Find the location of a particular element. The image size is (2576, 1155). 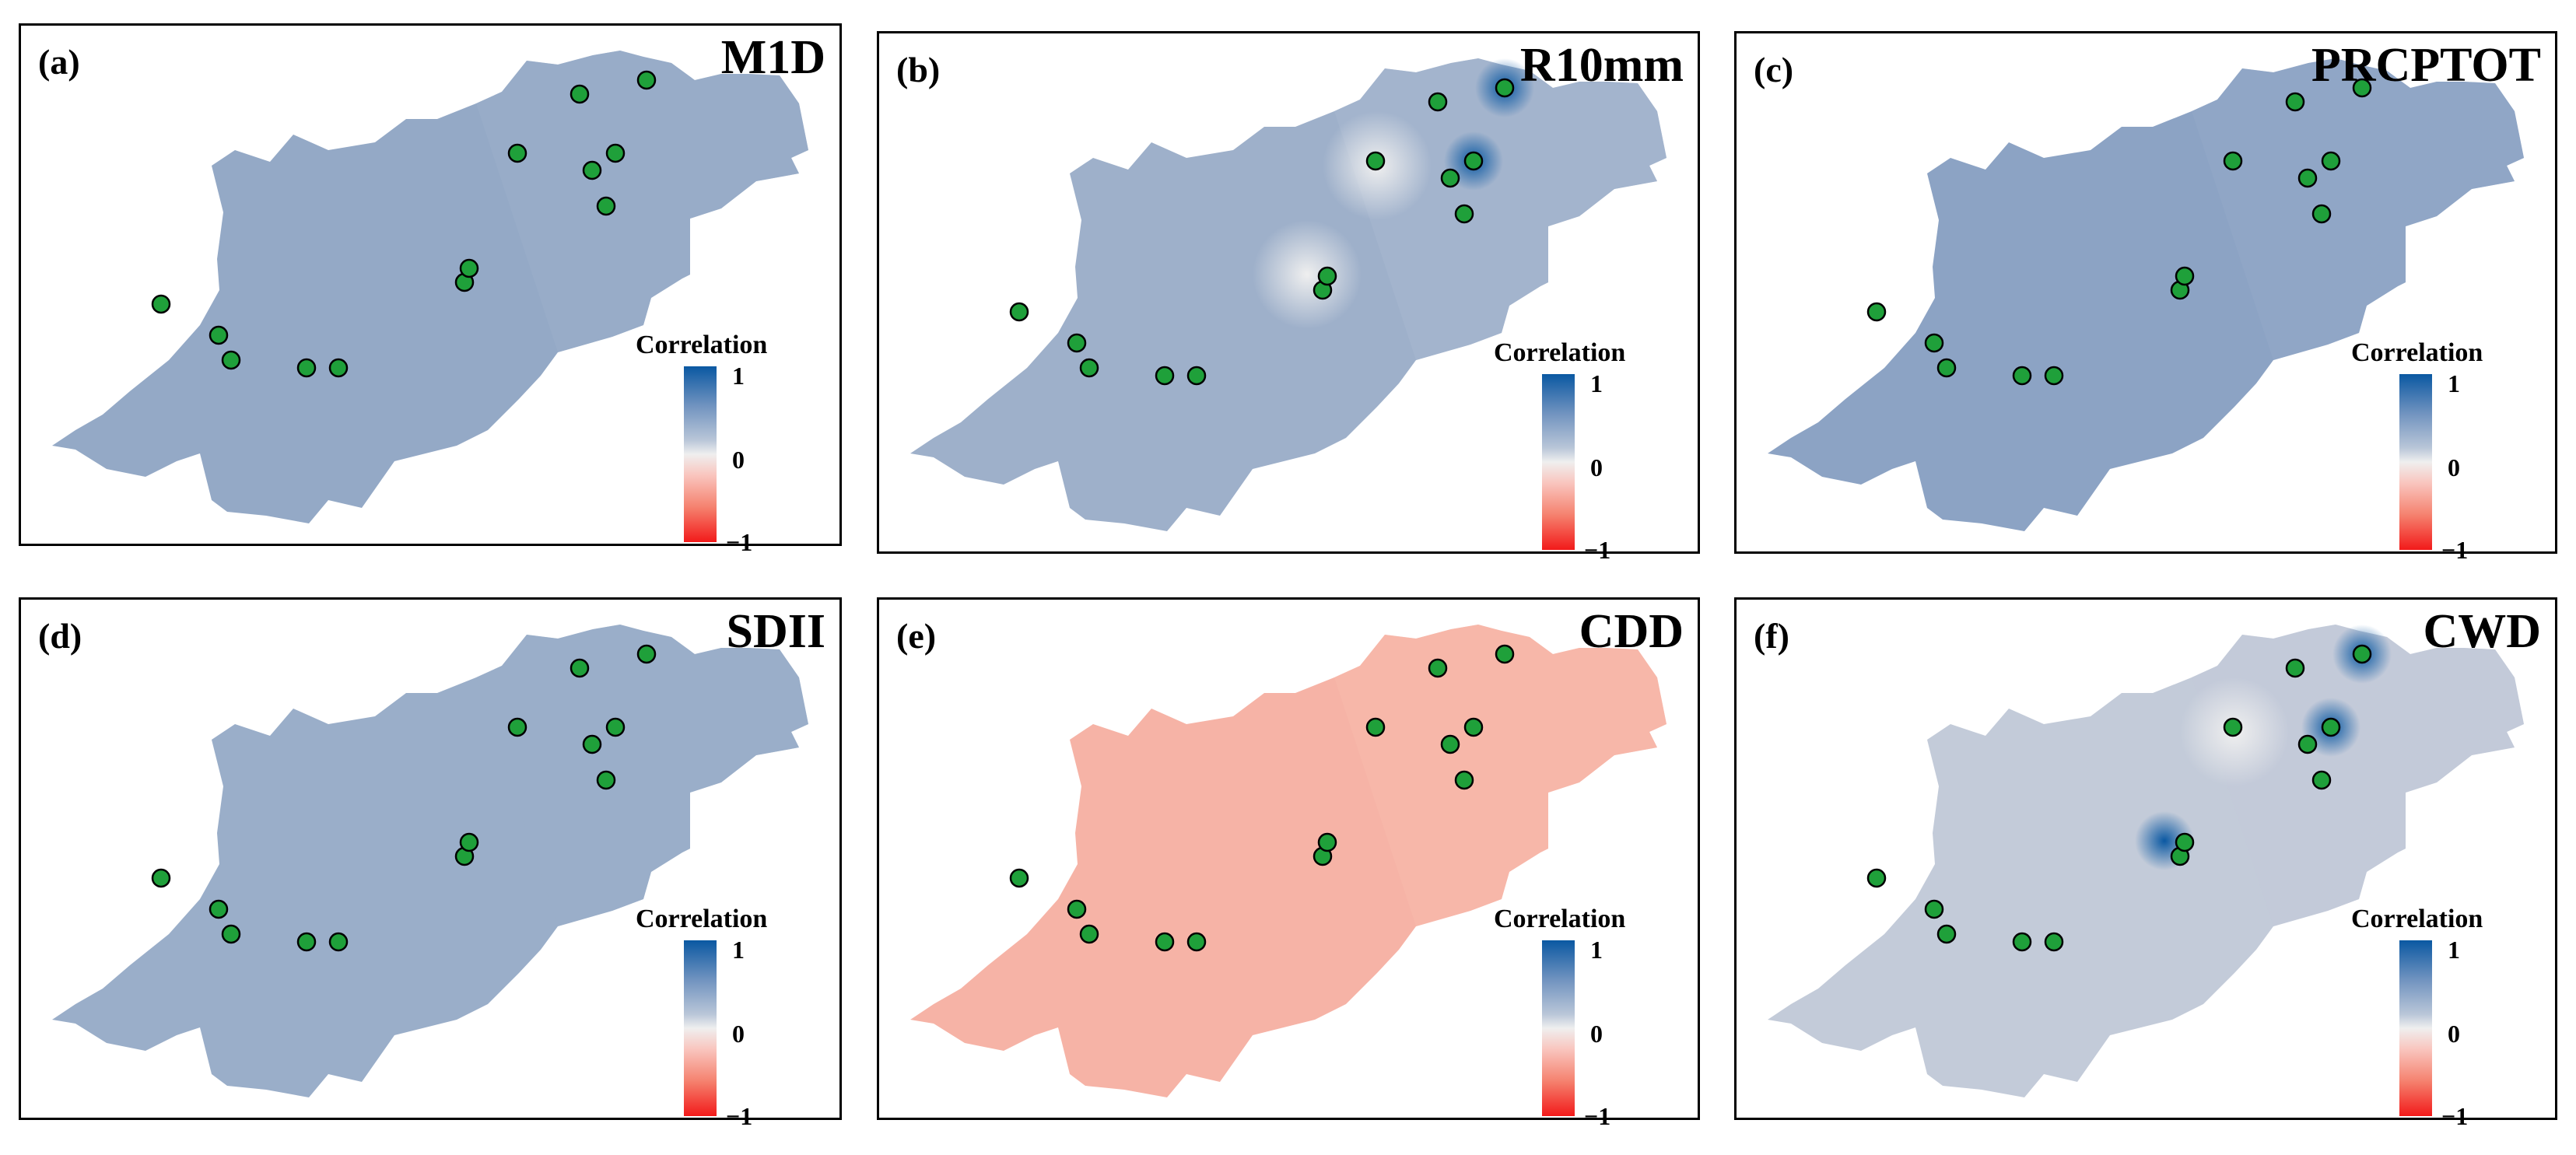

legend-c: Correlation 1 0 −1 is located at coordinates (2429, 451).